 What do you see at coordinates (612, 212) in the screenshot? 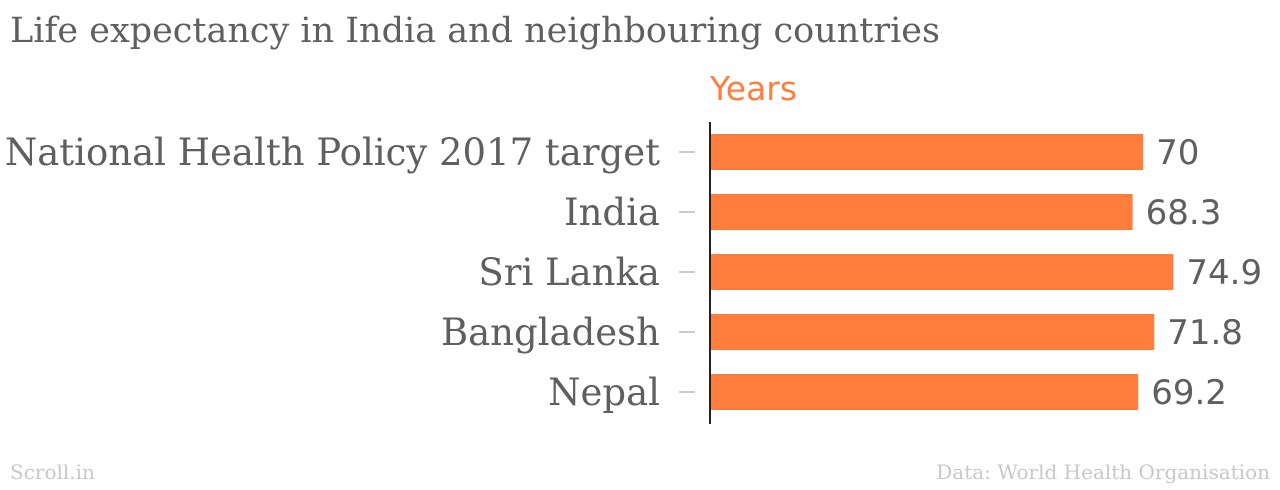
I see `category-label: India` at bounding box center [612, 212].